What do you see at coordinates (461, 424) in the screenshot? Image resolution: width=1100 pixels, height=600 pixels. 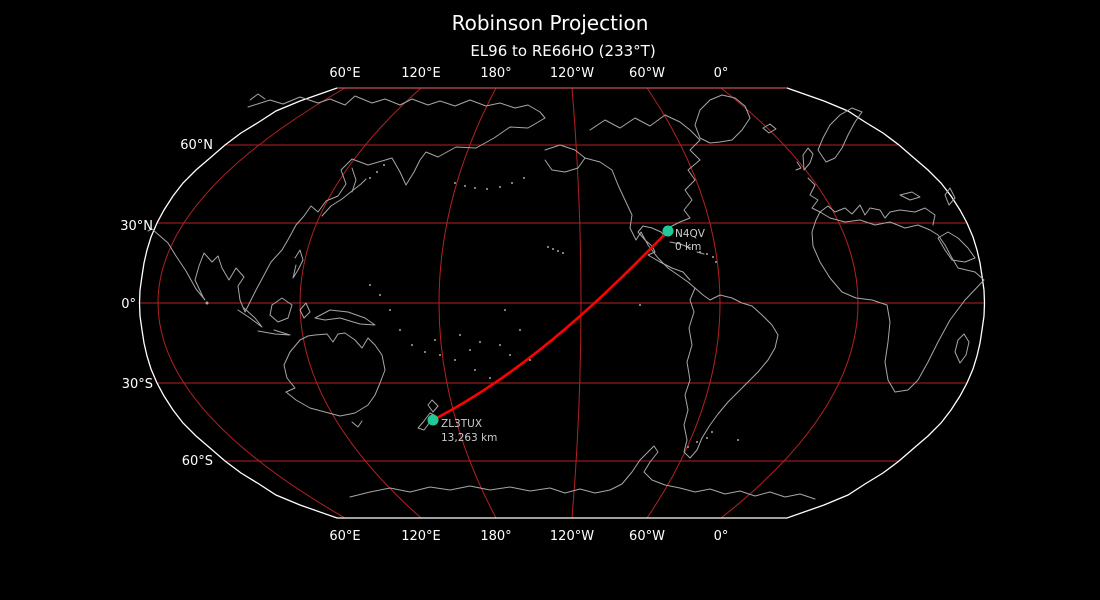 I see `destination-callsign-label: ZL3TUX` at bounding box center [461, 424].